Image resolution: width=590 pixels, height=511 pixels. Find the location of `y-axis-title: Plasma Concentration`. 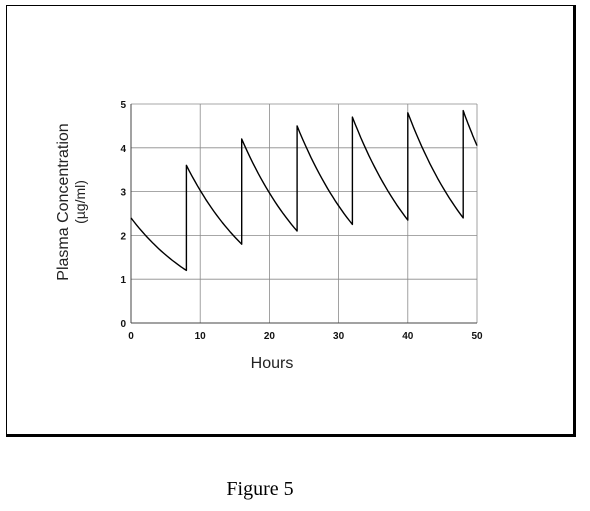

y-axis-title: Plasma Concentration is located at coordinates (63, 201).